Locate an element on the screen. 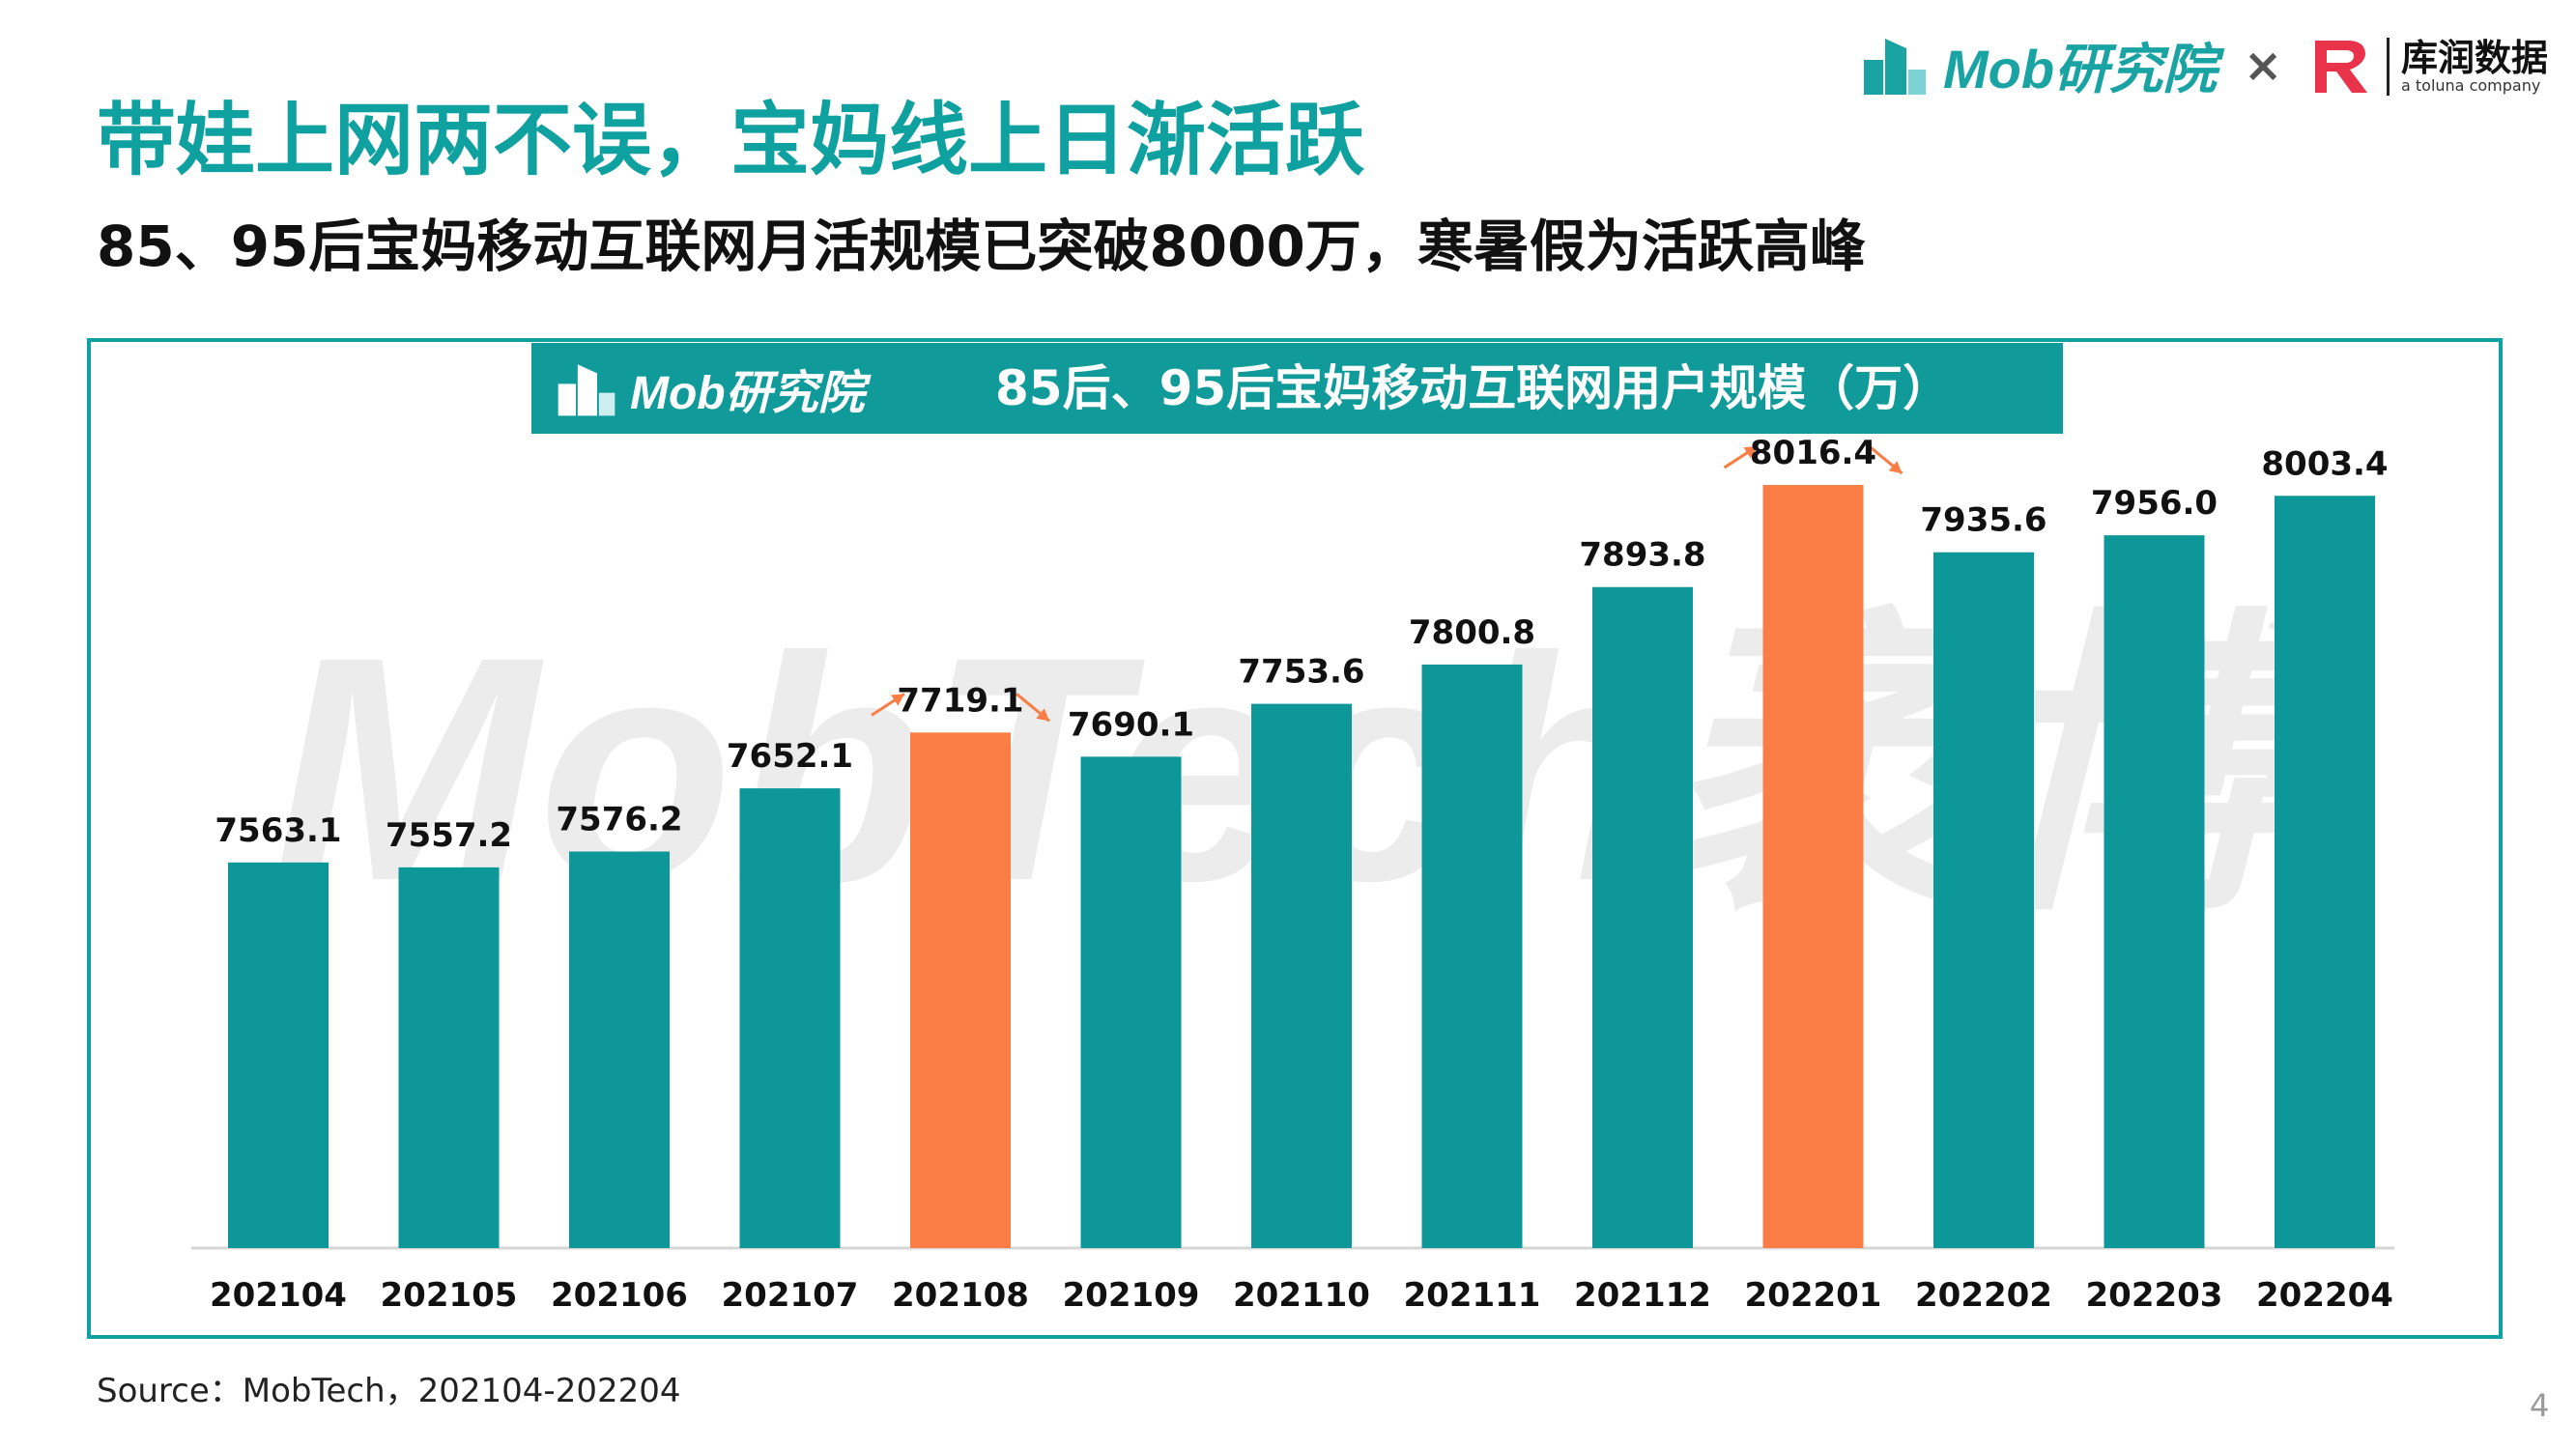  partner-logo: 库润数据 a toluna company is located at coordinates (2428, 66).